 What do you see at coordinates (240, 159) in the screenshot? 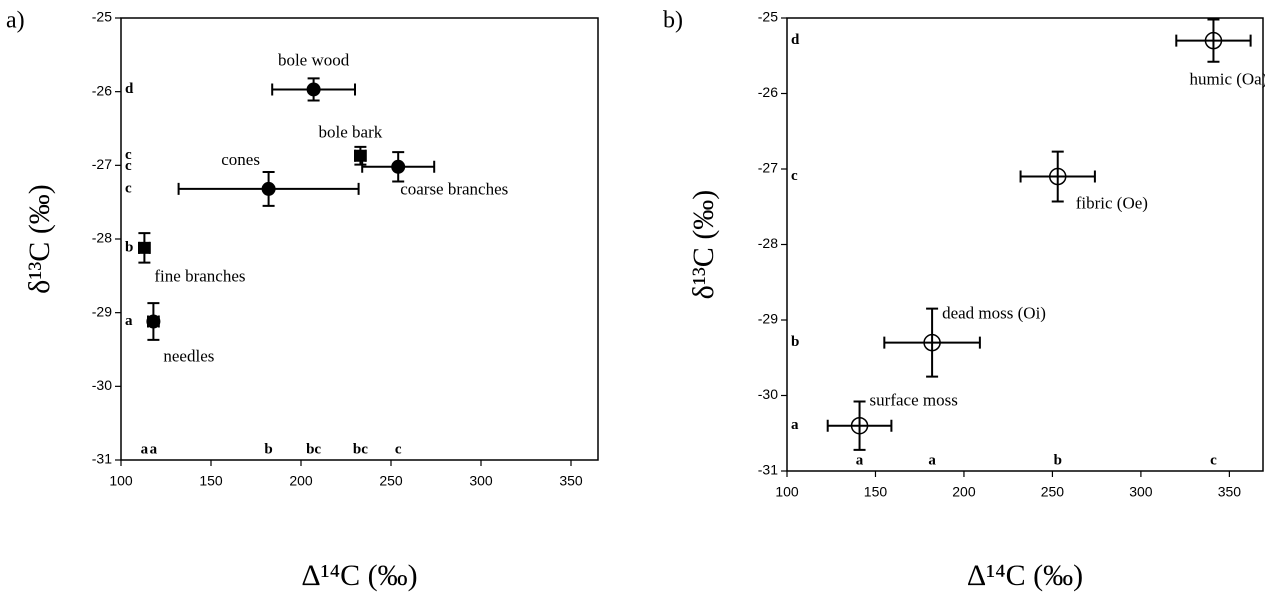
I see `point-label: cones` at bounding box center [240, 159].